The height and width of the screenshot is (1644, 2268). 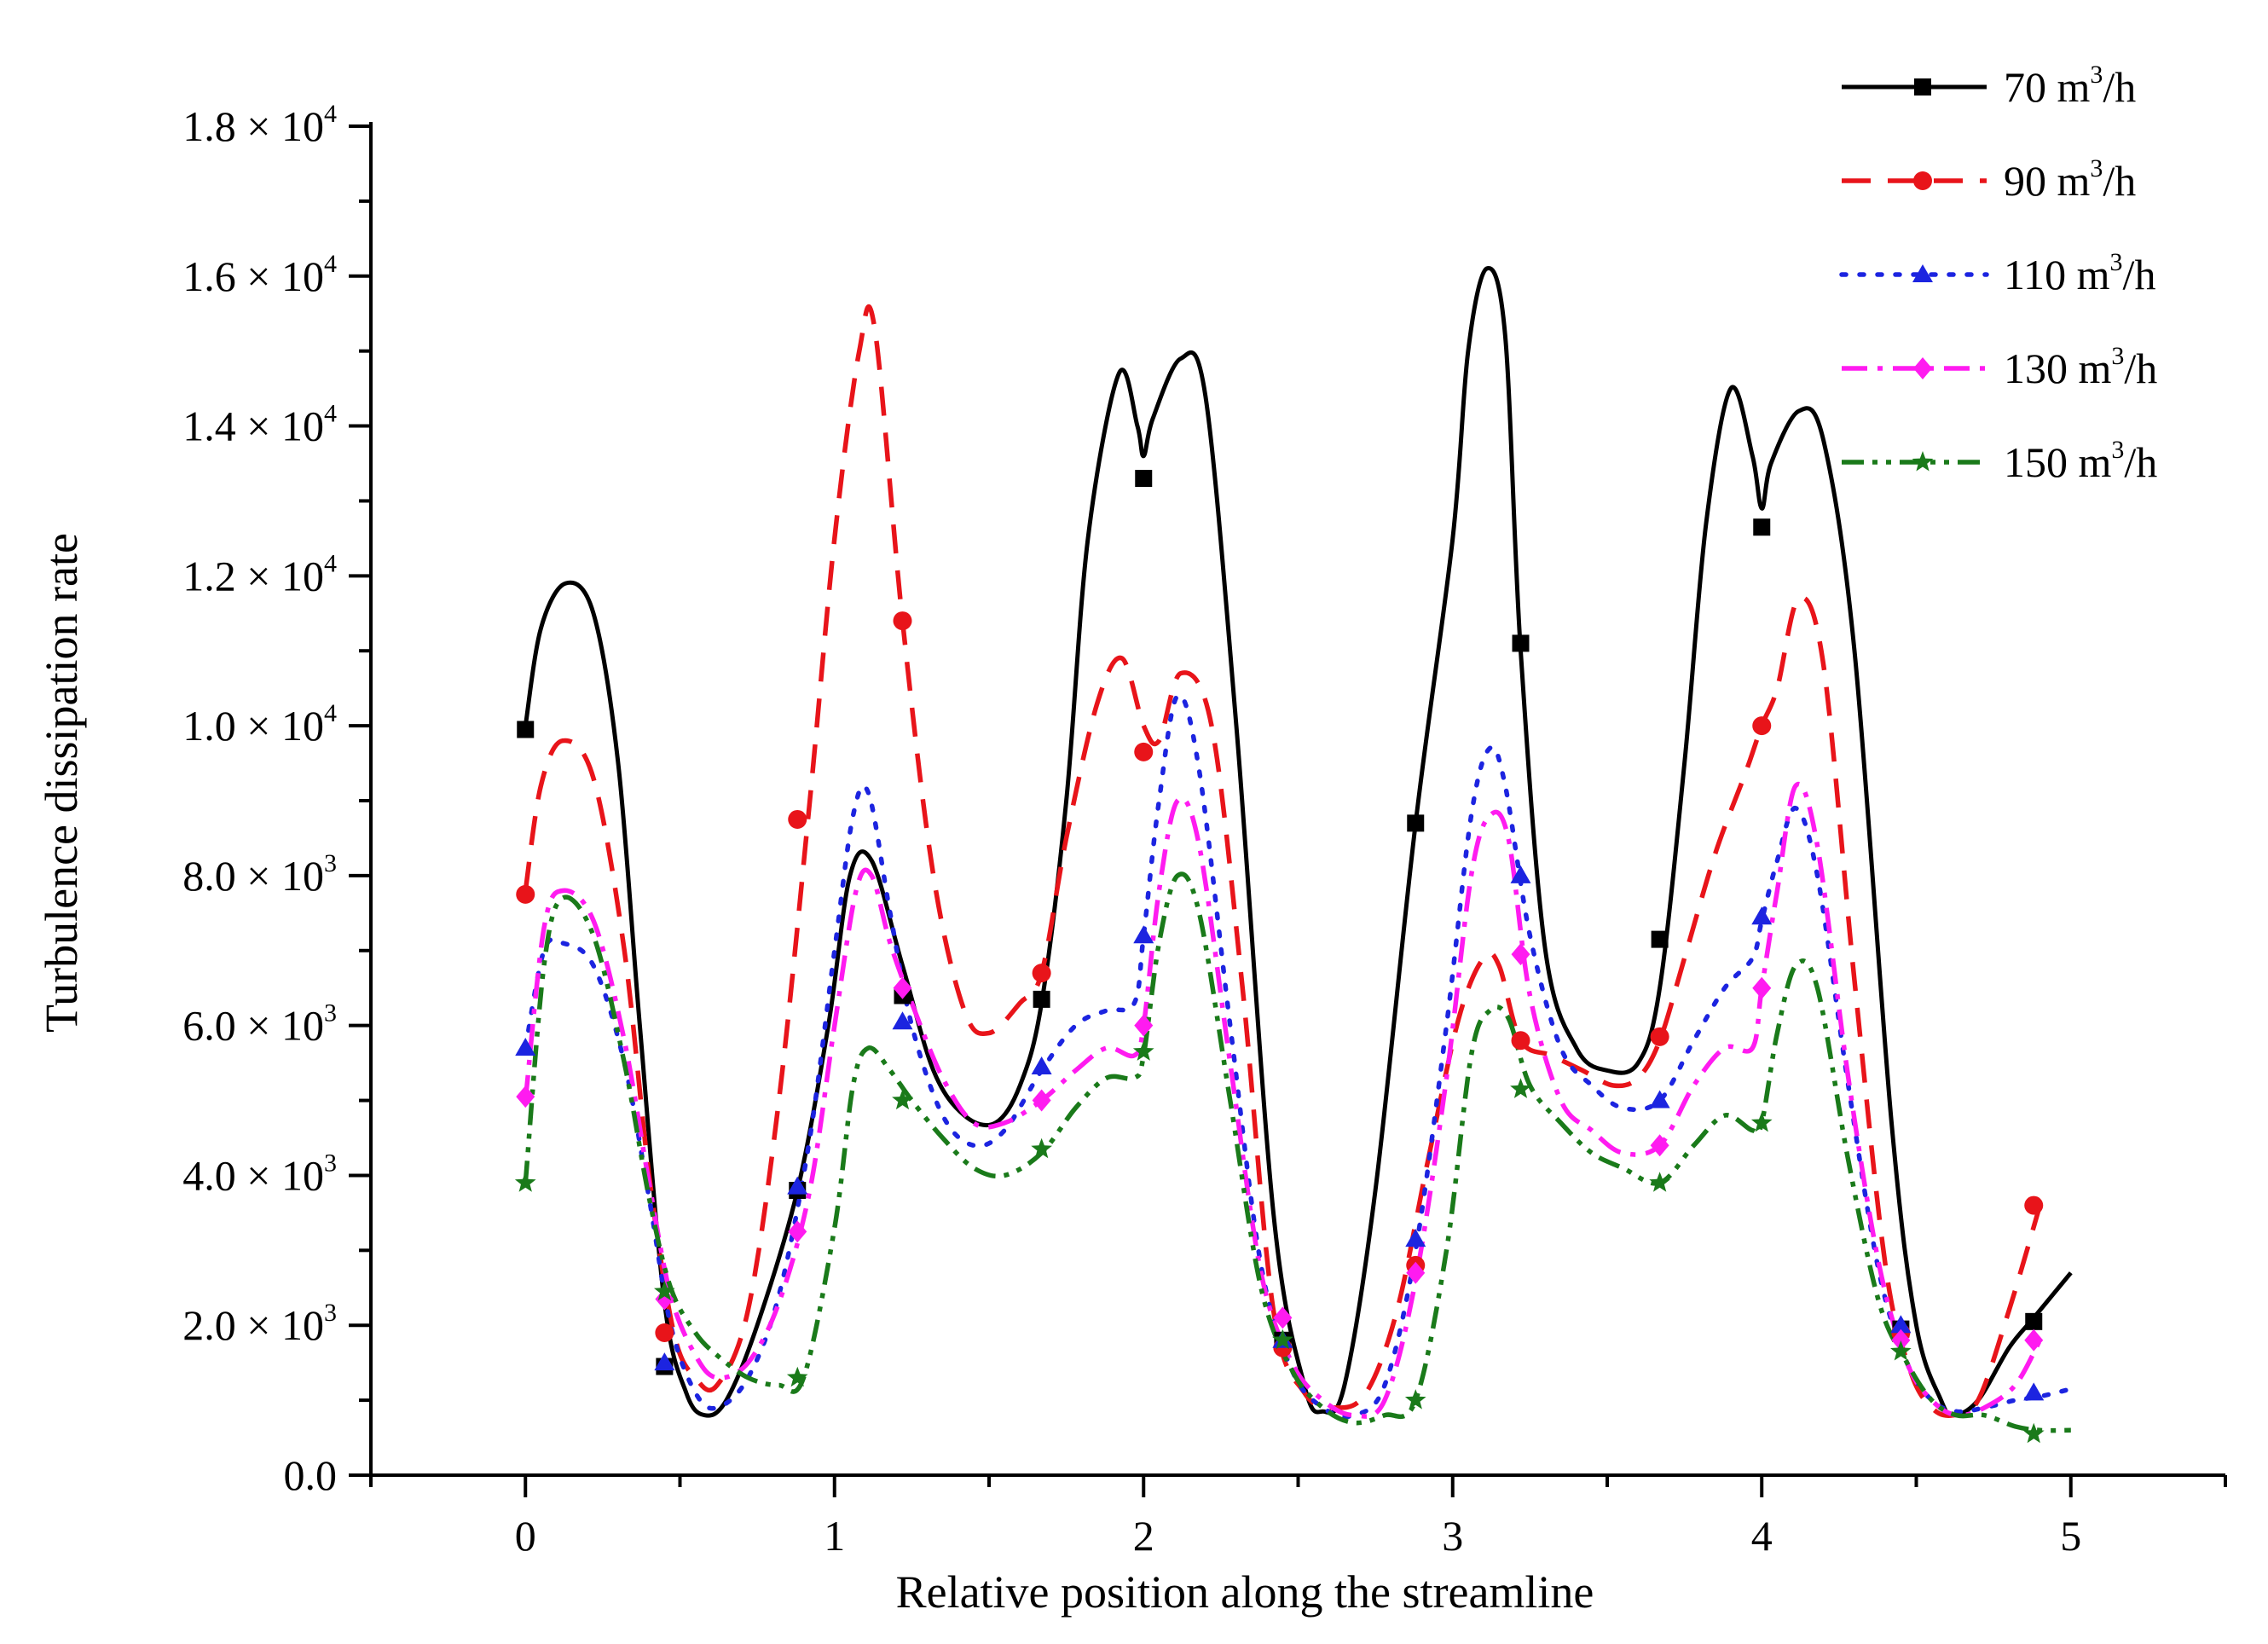 What do you see at coordinates (260, 874) in the screenshot?
I see `y-tick-label: 8.0 × 10³` at bounding box center [260, 874].